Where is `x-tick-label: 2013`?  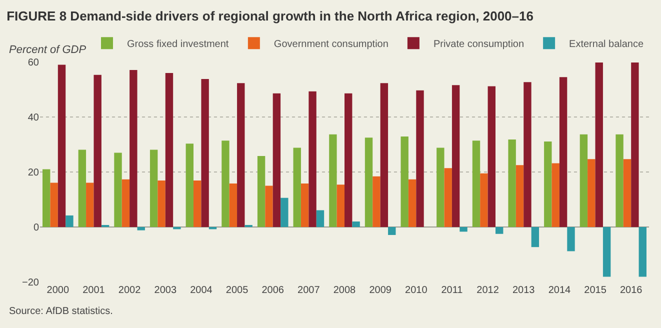 x-tick-label: 2013 is located at coordinates (524, 290).